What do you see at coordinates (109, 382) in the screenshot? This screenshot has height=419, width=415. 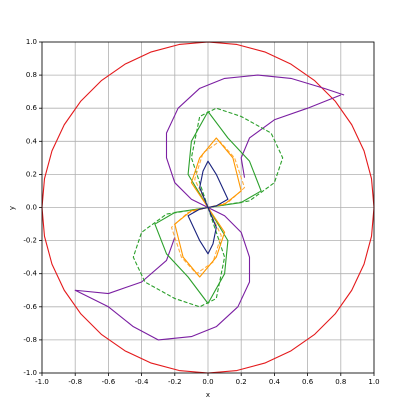 I see `x-tick-label: -0.6` at bounding box center [109, 382].